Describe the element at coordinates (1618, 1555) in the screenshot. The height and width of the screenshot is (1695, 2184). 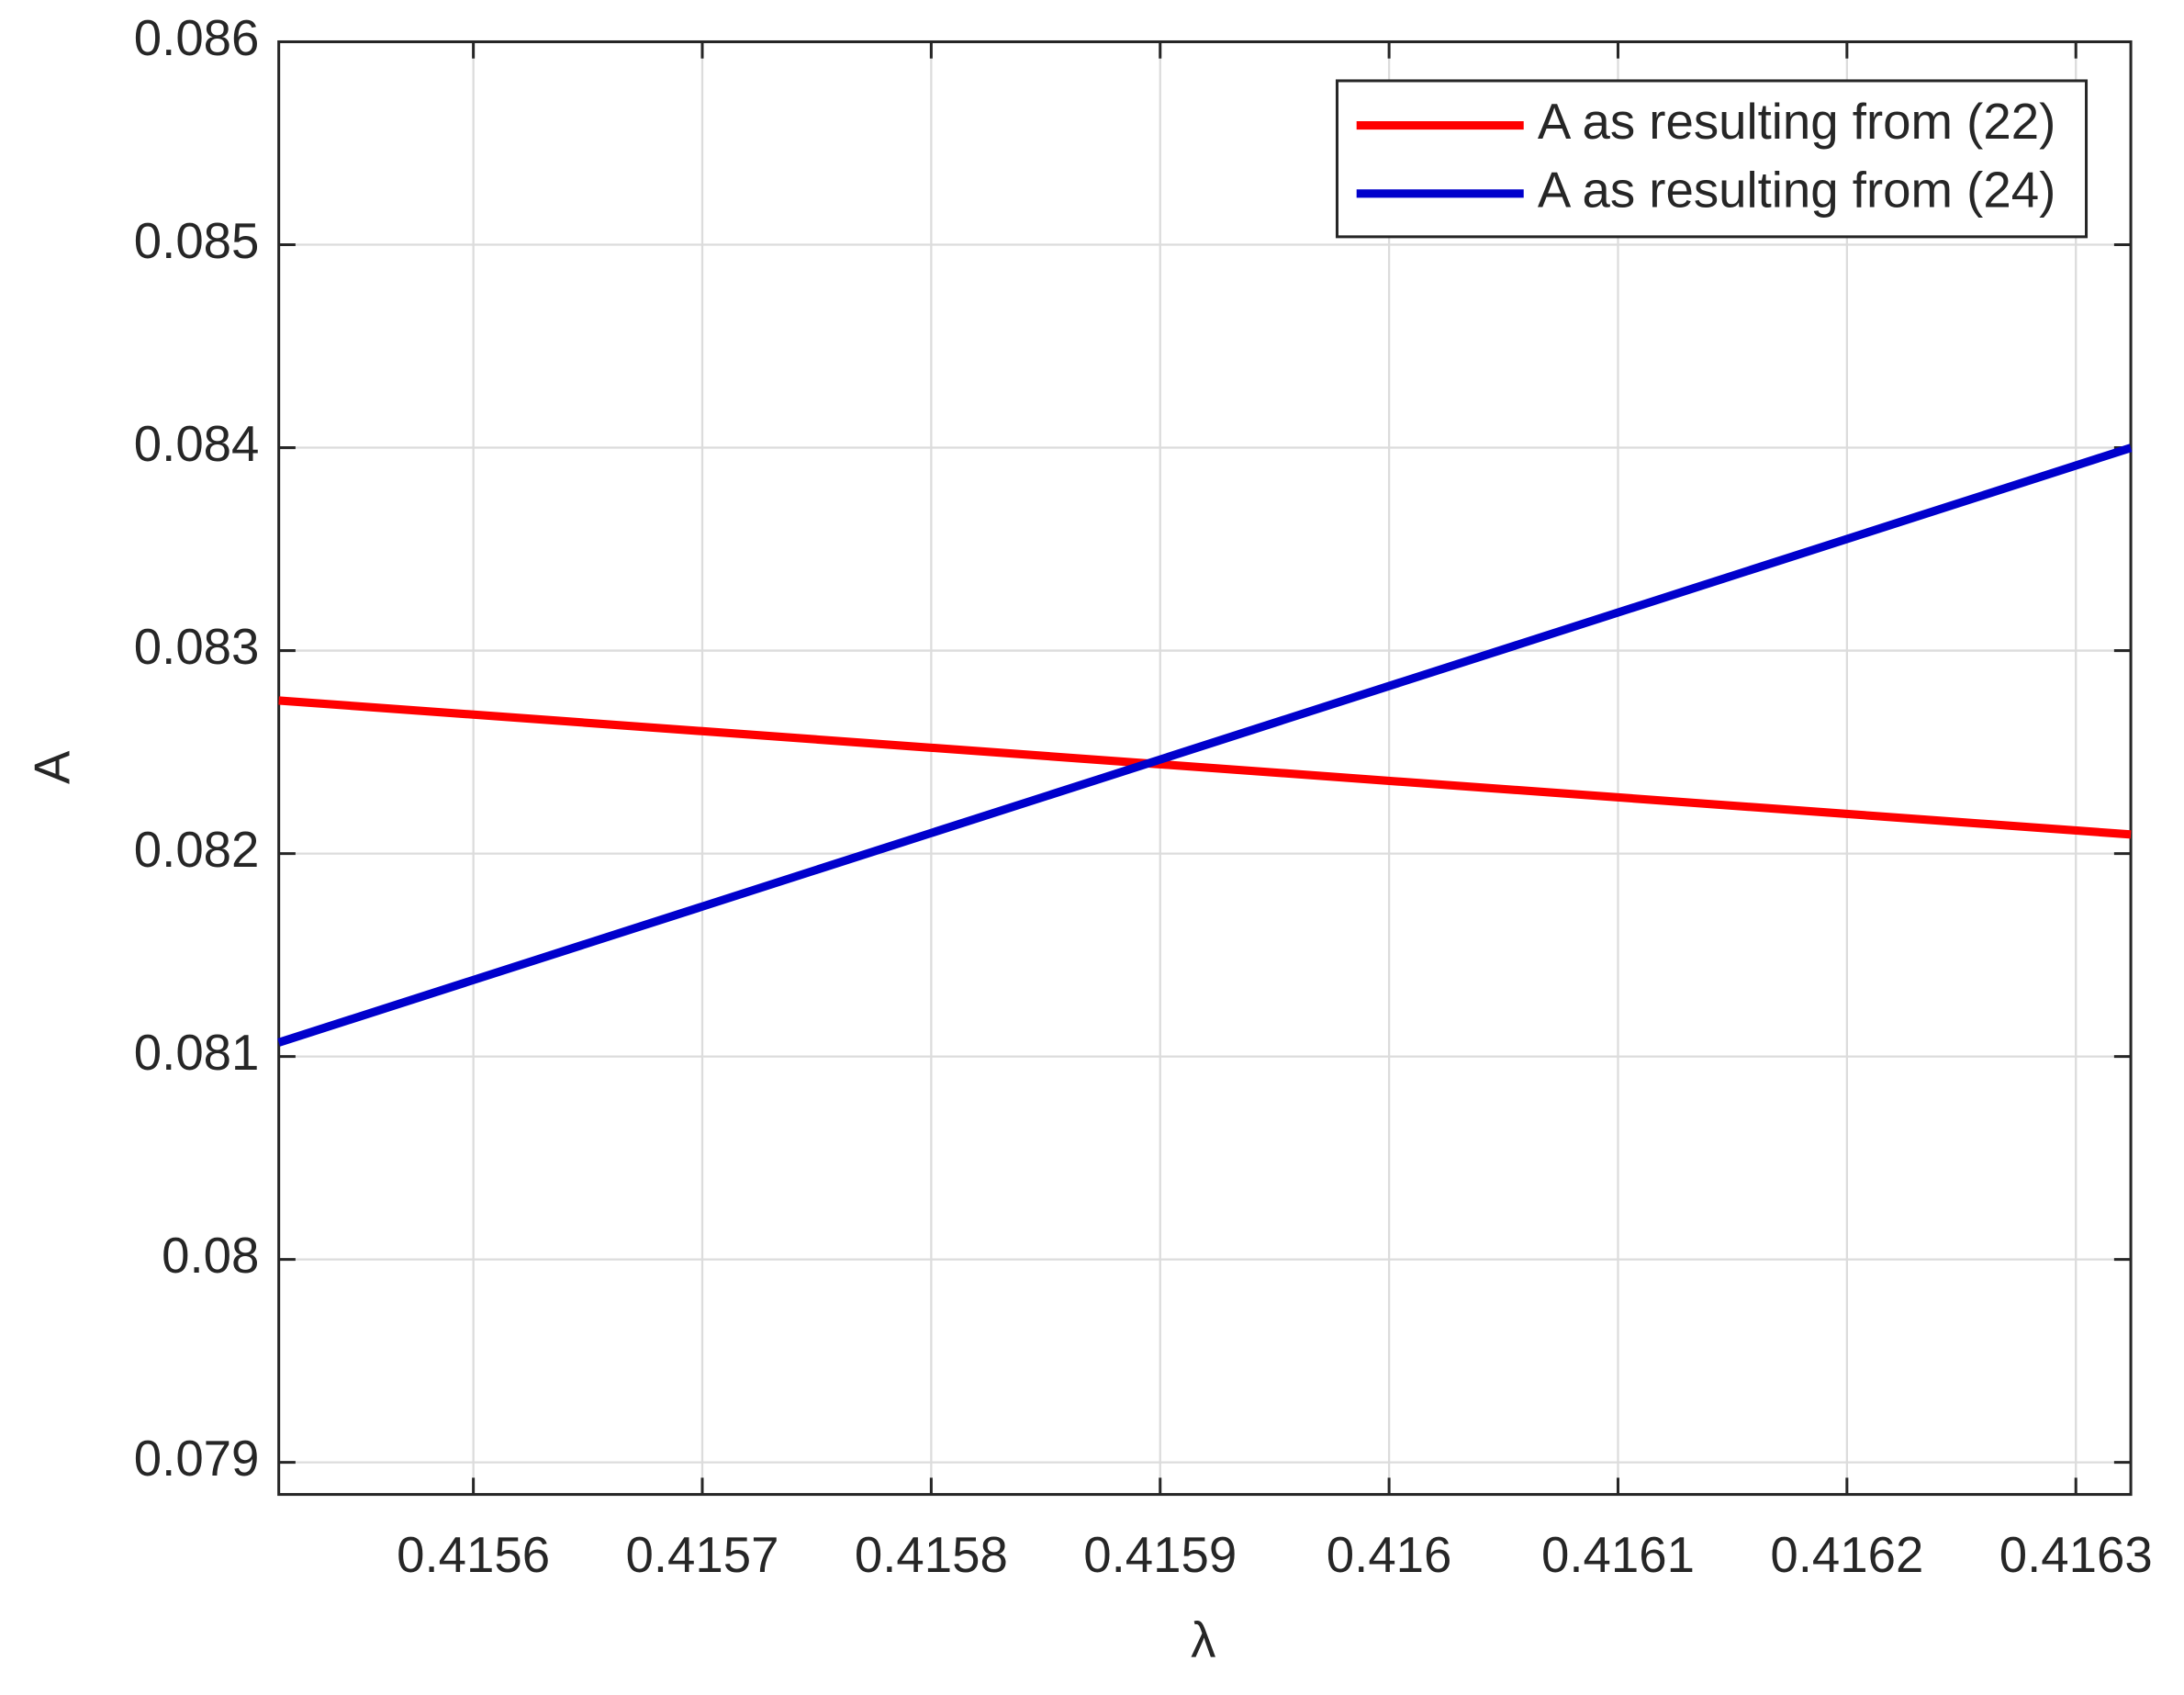
I see `x-tick-label: 0.4161` at that location.